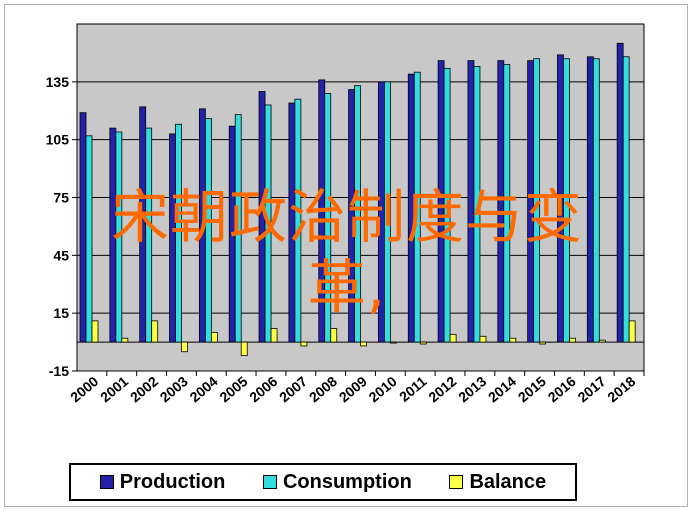  I want to click on x-tick-label: 2002, so click(144, 389).